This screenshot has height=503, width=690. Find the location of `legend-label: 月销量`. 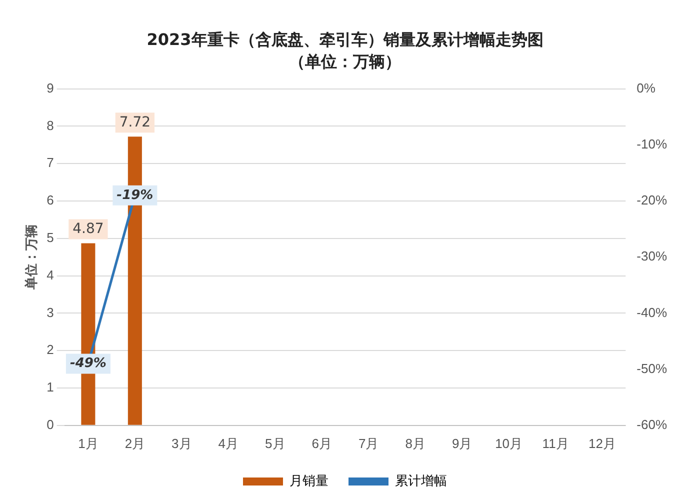

legend-label: 月销量 is located at coordinates (309, 480).